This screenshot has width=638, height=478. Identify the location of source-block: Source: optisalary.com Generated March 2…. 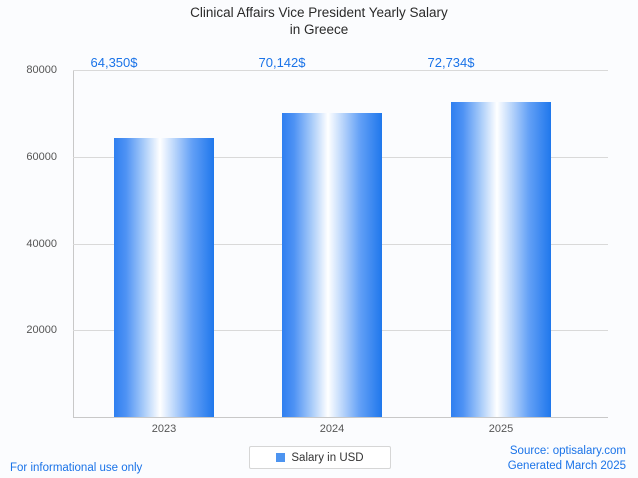
(567, 459).